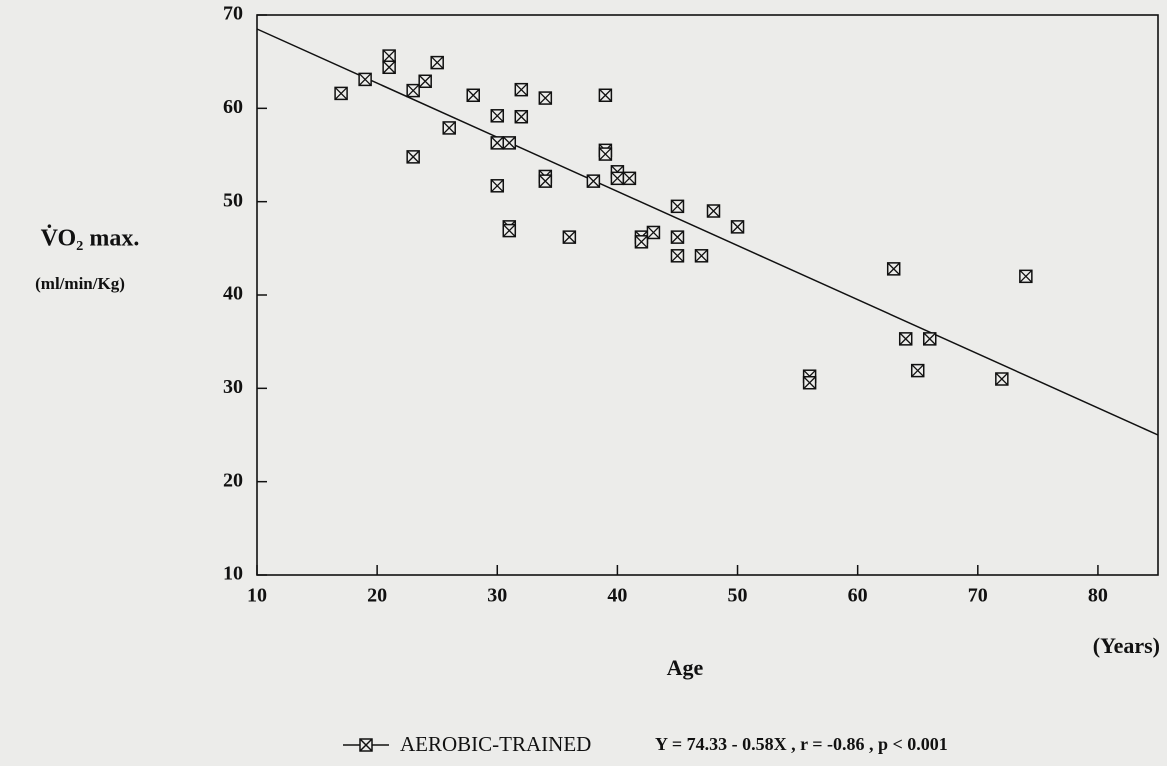  I want to click on x-tick-label: 10, so click(257, 596).